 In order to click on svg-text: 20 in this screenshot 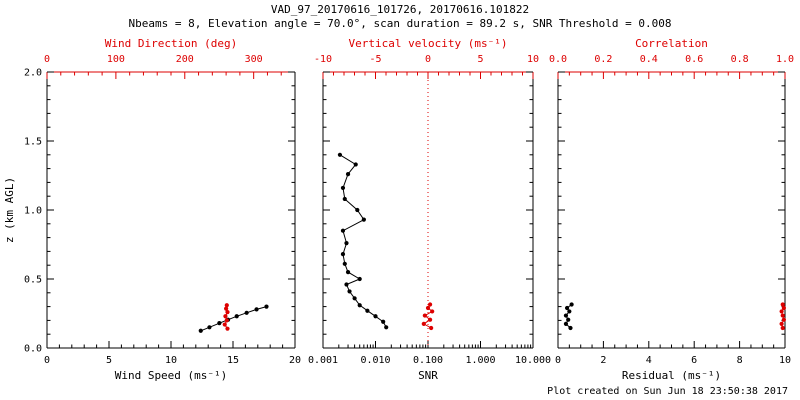, I will do `click(295, 360)`.